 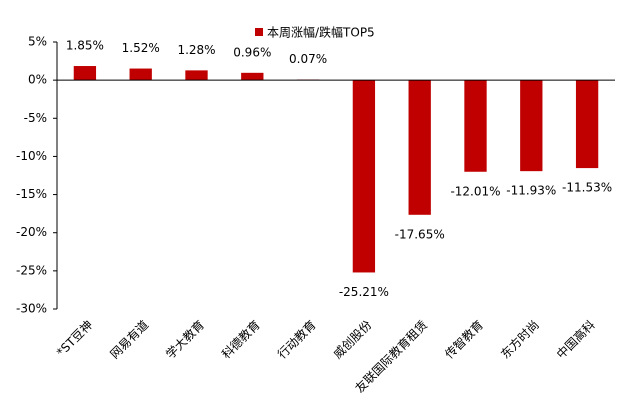 What do you see at coordinates (240, 339) in the screenshot?
I see `x-tick-label: 科德教育` at bounding box center [240, 339].